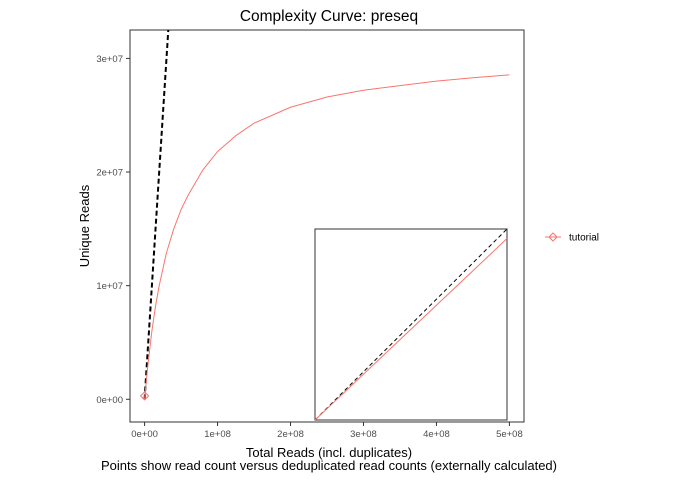 The width and height of the screenshot is (686, 480). Describe the element at coordinates (553, 237) in the screenshot. I see `legend-key-marker` at that location.